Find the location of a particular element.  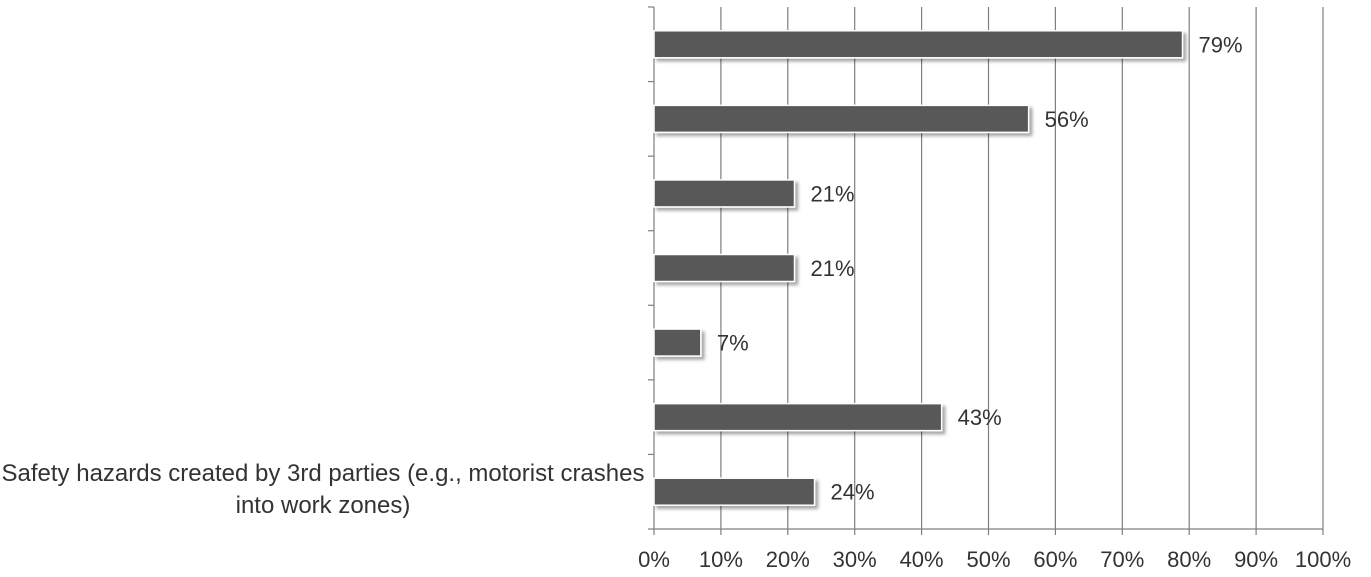

x-tick-label: 80% is located at coordinates (1189, 559).